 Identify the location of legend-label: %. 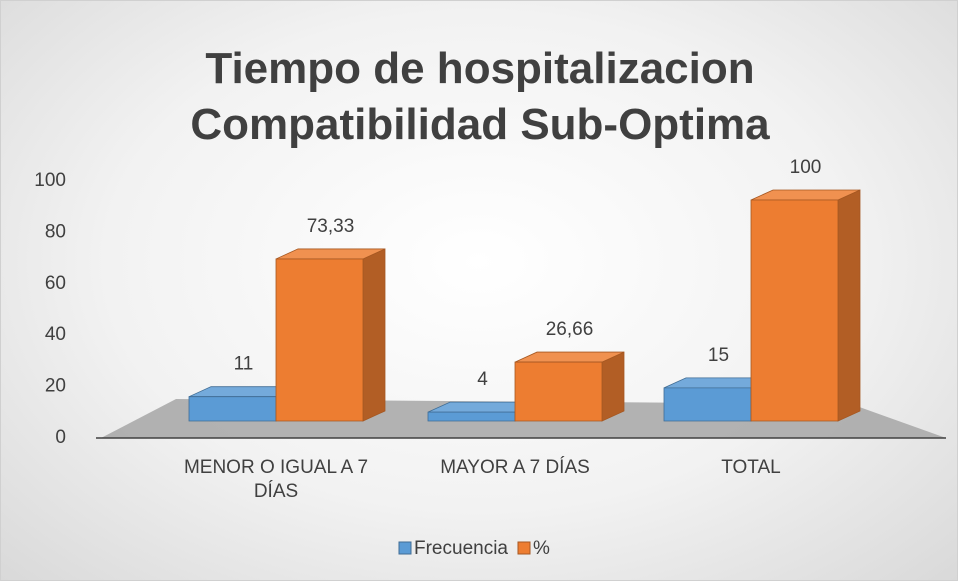
(541, 548).